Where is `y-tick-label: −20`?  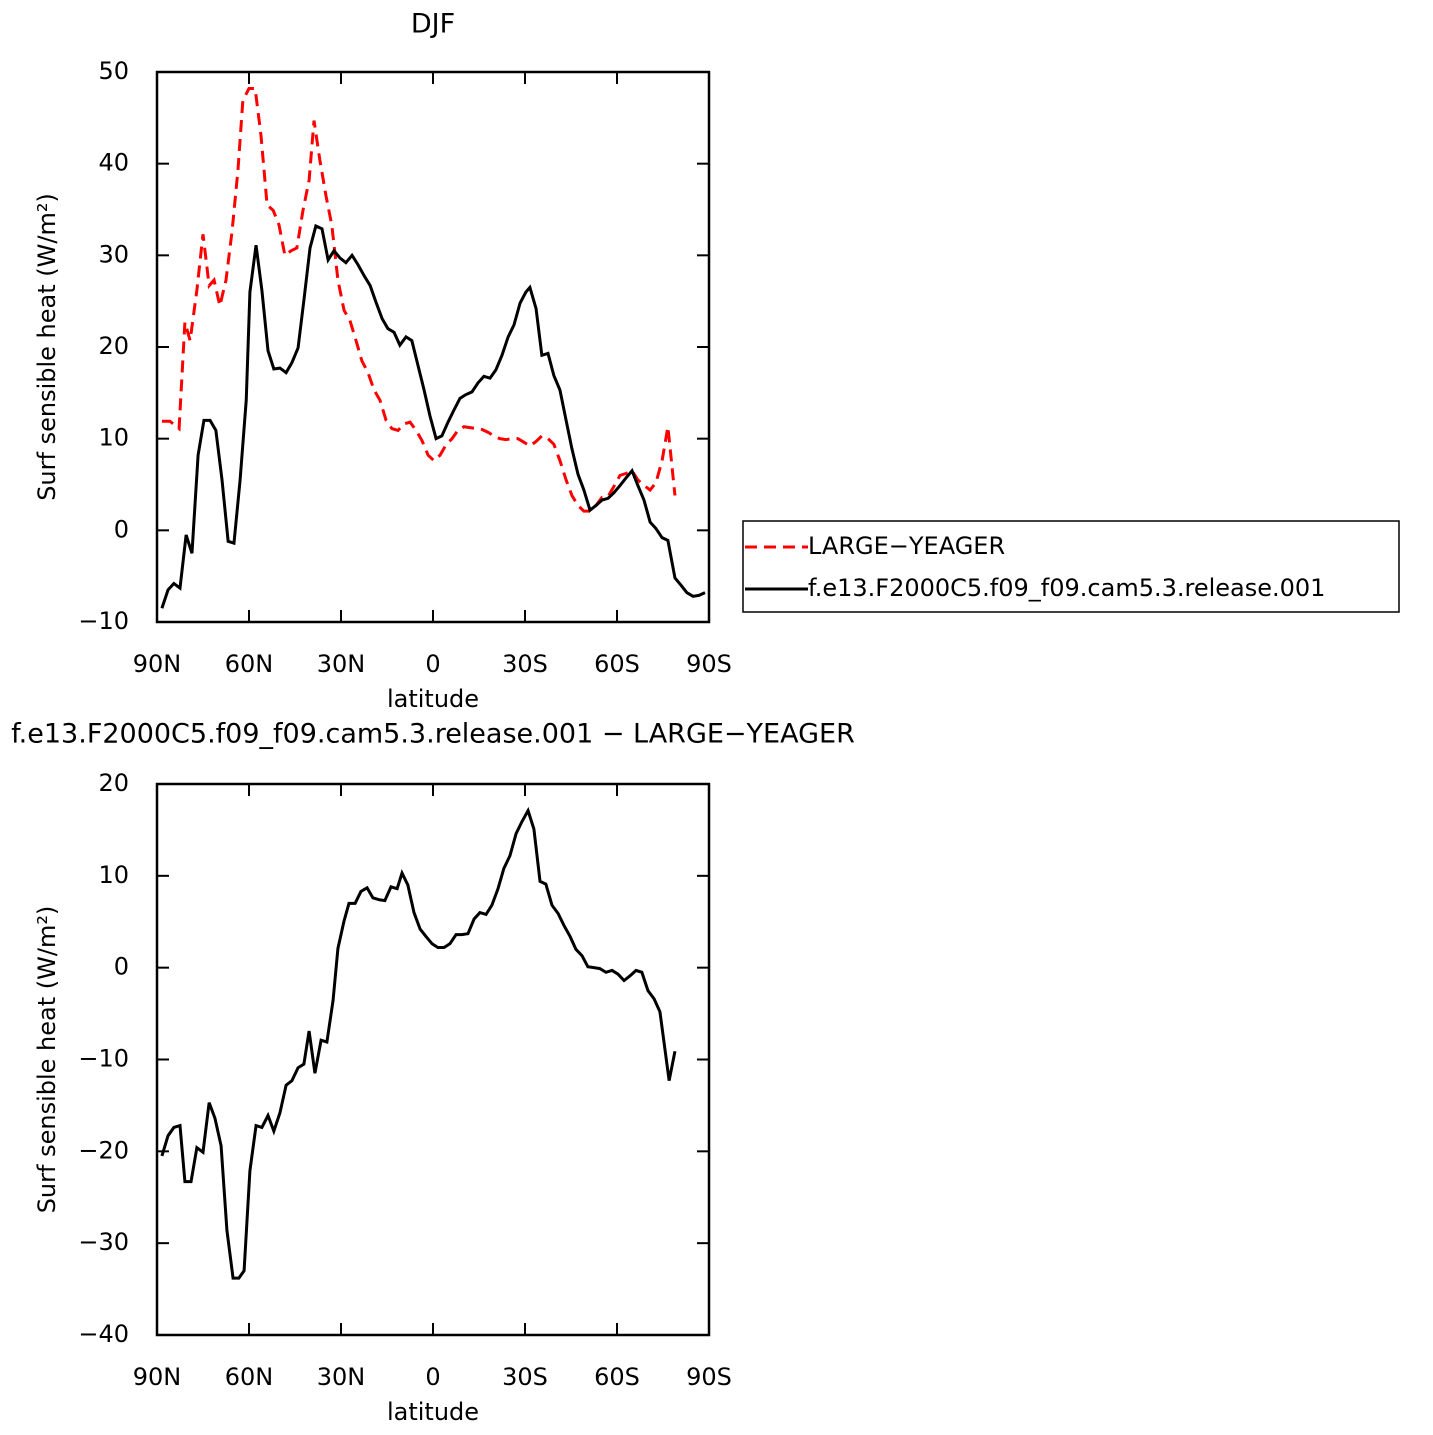 y-tick-label: −20 is located at coordinates (103, 1150).